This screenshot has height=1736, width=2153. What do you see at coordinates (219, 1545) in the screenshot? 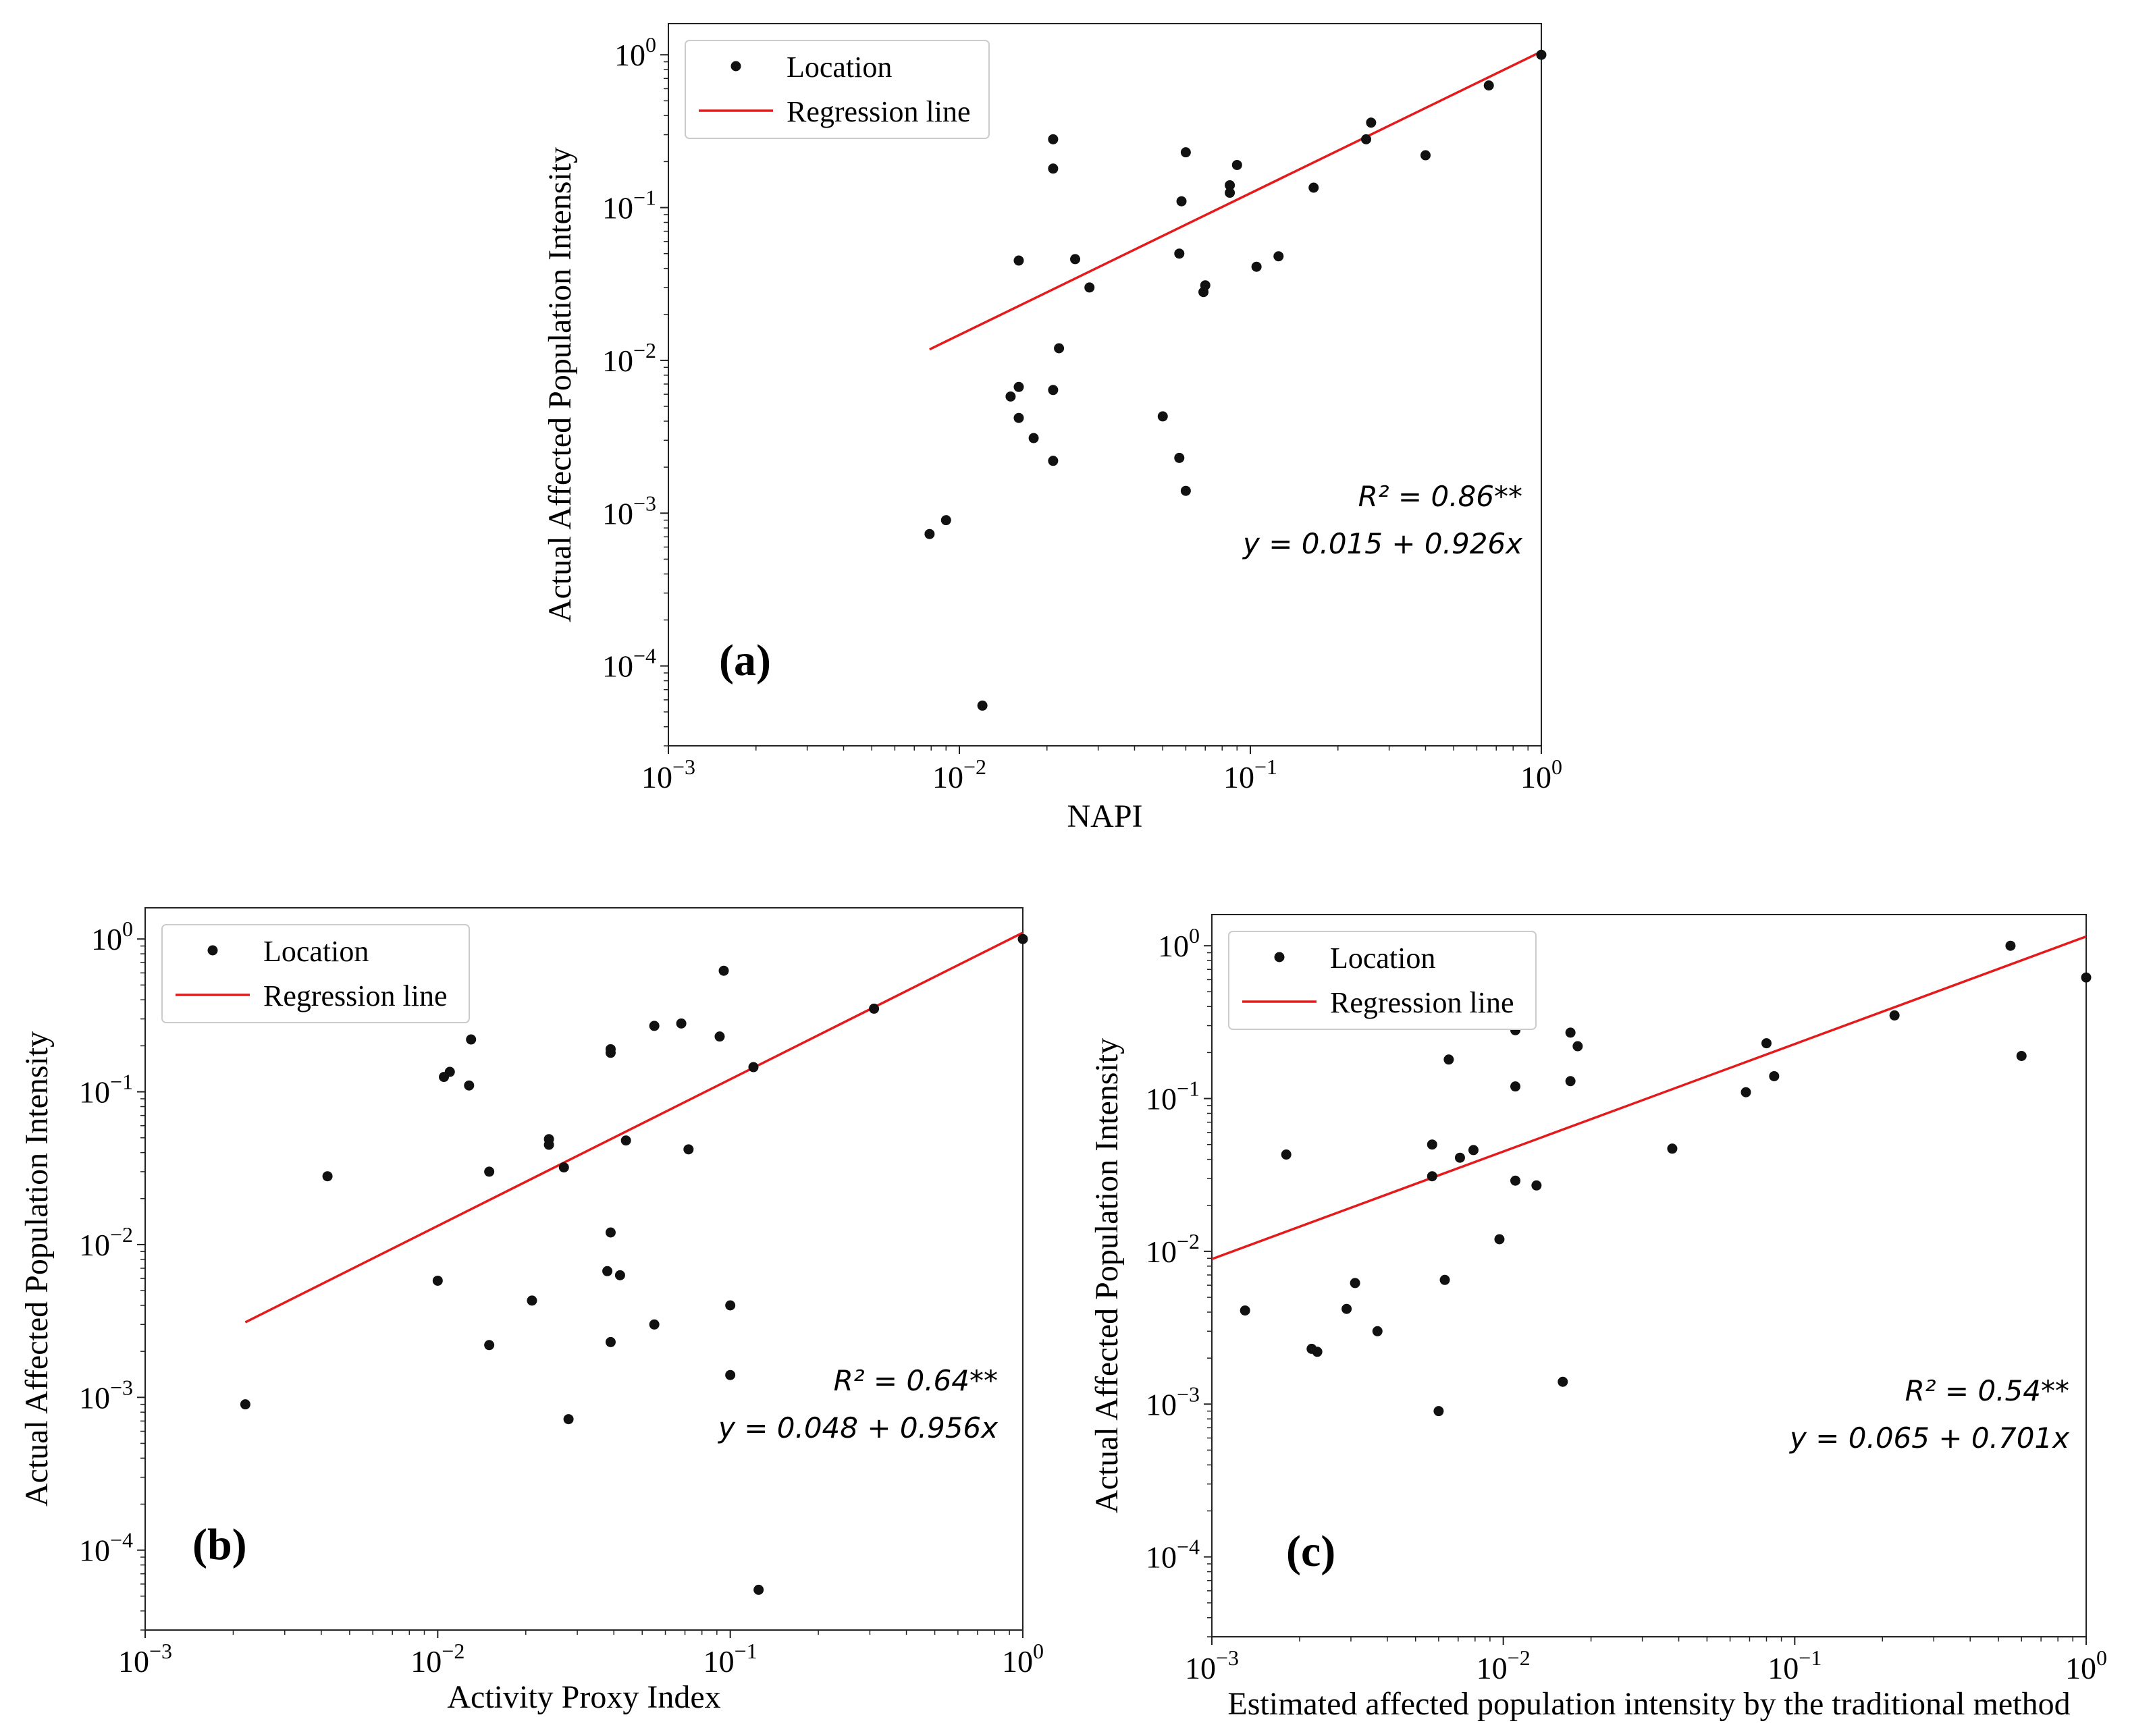
I see `panel-label: (b)` at bounding box center [219, 1545].